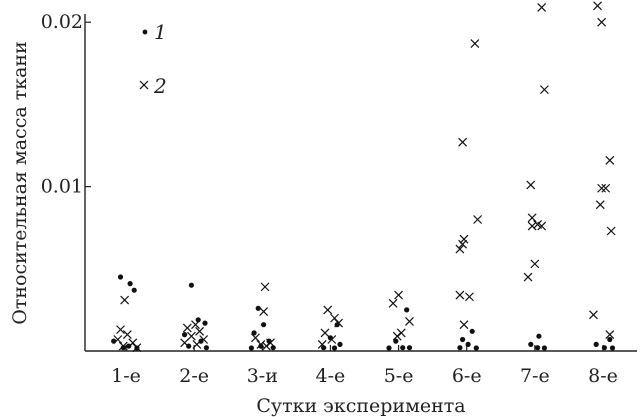 This screenshot has height=417, width=641. I want to click on x-tick-label: 6-е, so click(467, 376).